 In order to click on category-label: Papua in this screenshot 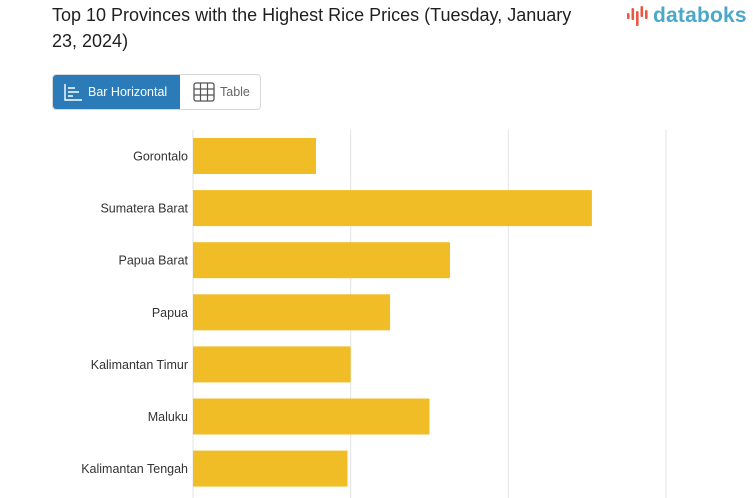, I will do `click(170, 313)`.